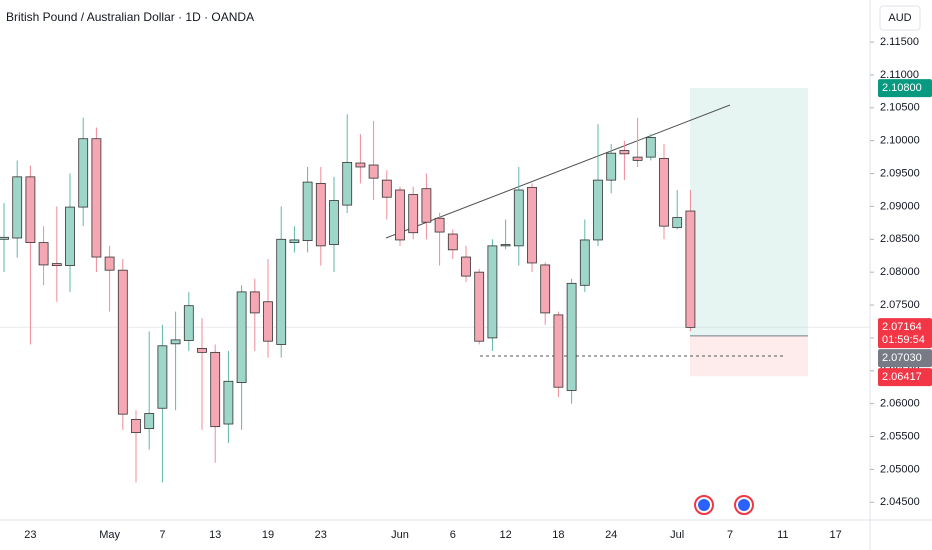 The height and width of the screenshot is (550, 932). What do you see at coordinates (109, 535) in the screenshot?
I see `x-tick-label: May` at bounding box center [109, 535].